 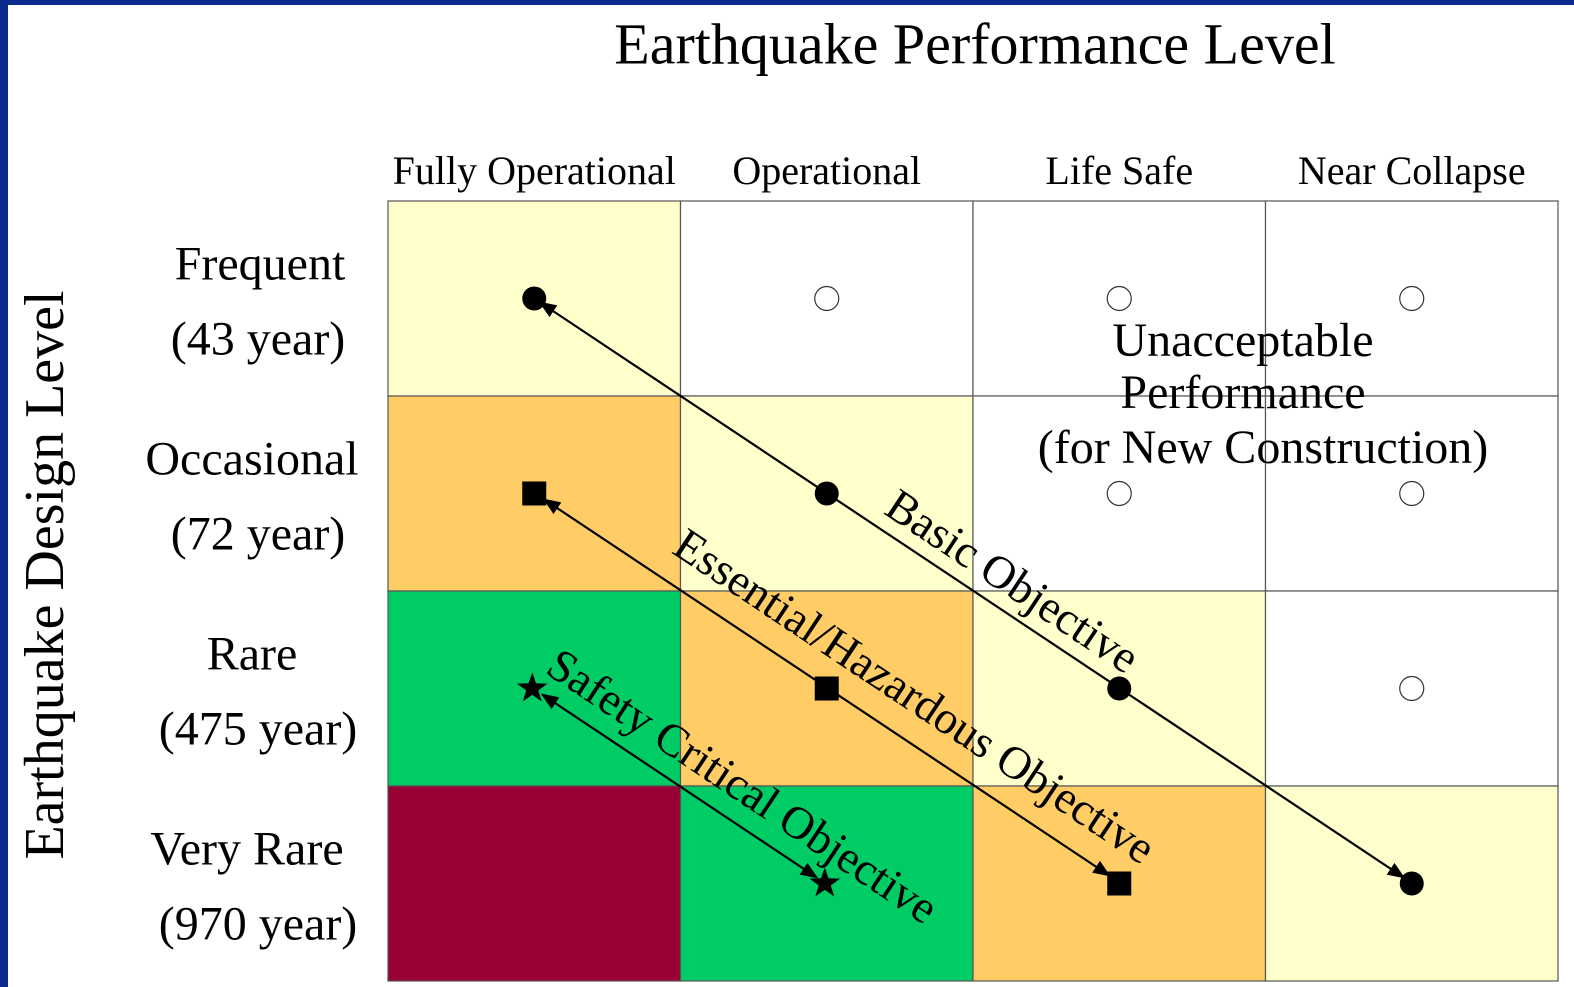 I want to click on row-period: (475 year), so click(x=258, y=729).